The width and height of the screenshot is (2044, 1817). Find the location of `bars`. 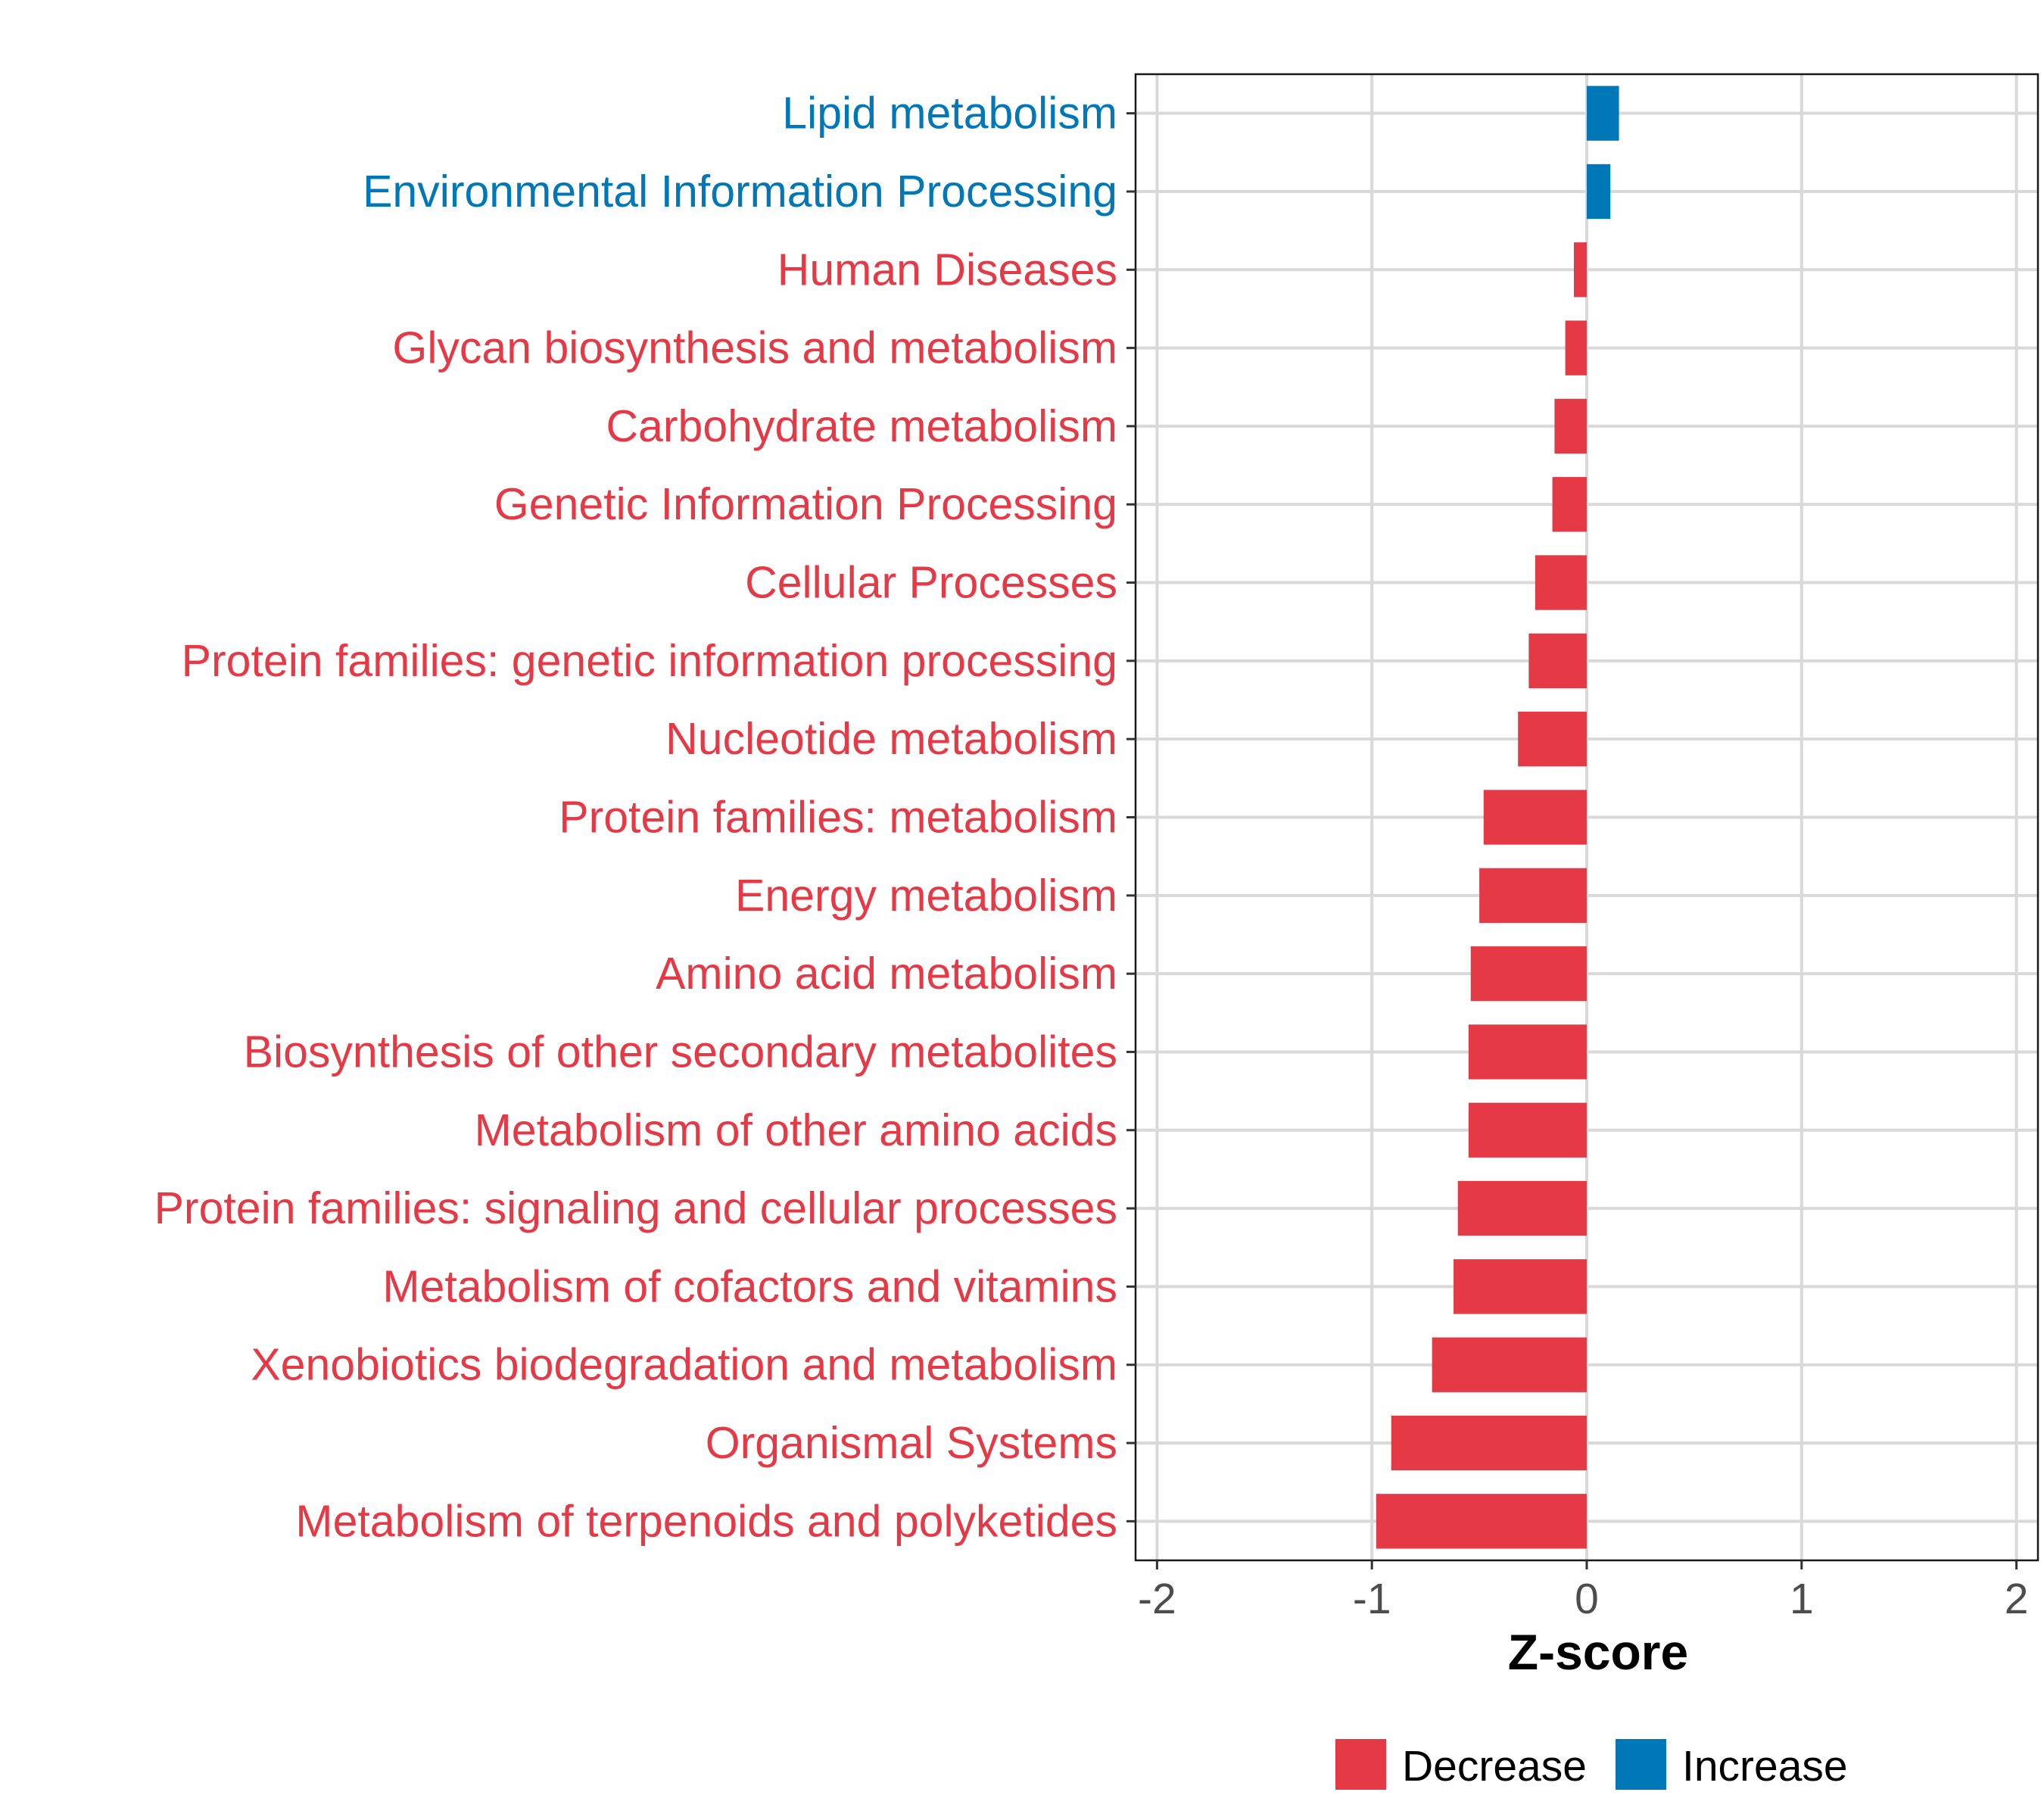

bars is located at coordinates (1497, 818).